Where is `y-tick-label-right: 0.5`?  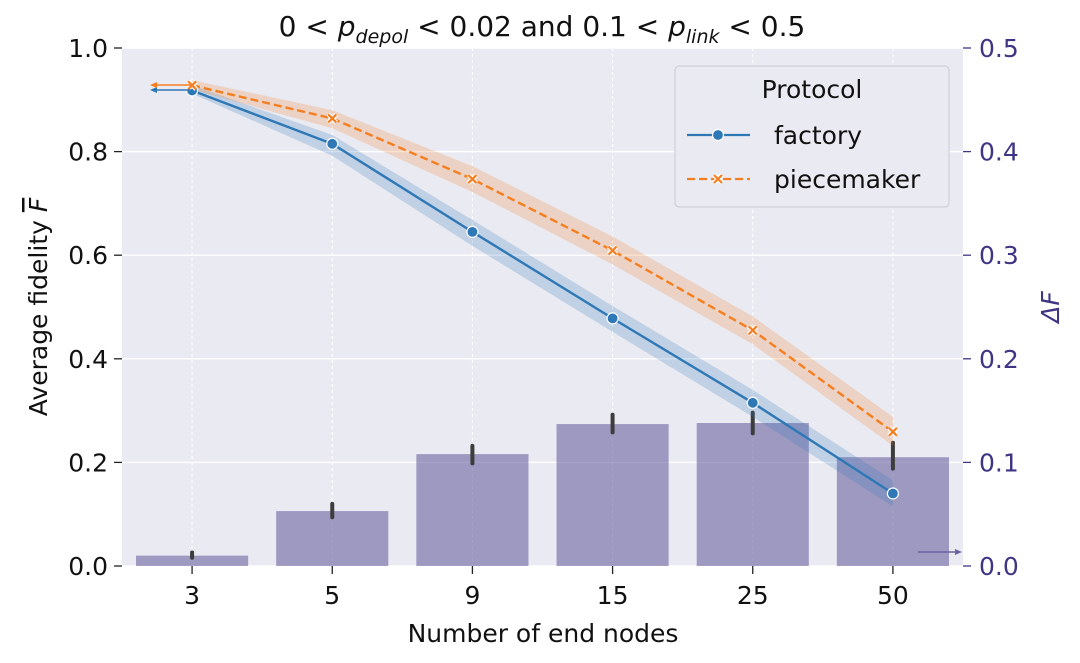
y-tick-label-right: 0.5 is located at coordinates (999, 48).